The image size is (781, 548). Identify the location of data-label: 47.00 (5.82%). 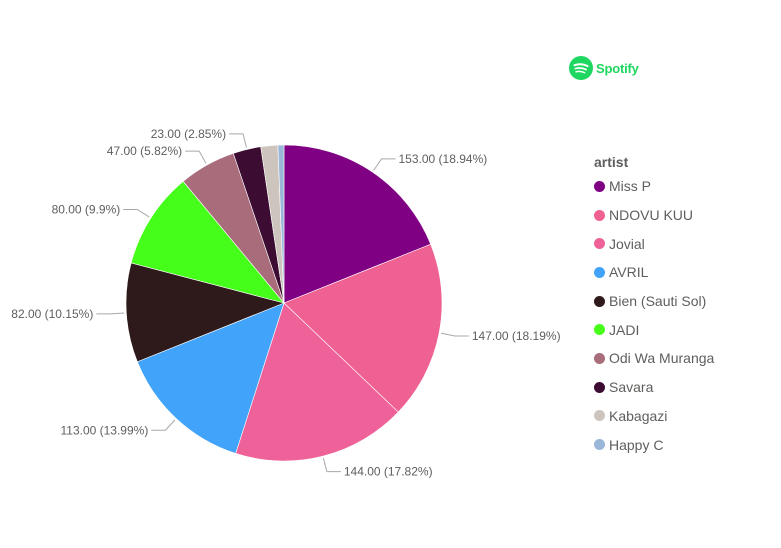
(144, 151).